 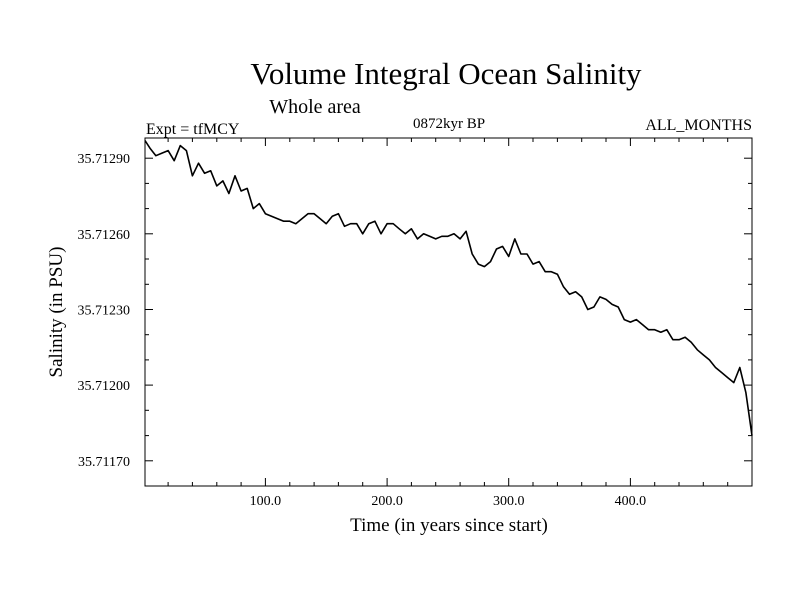 What do you see at coordinates (104, 159) in the screenshot?
I see `y-tick-label: 35.71290` at bounding box center [104, 159].